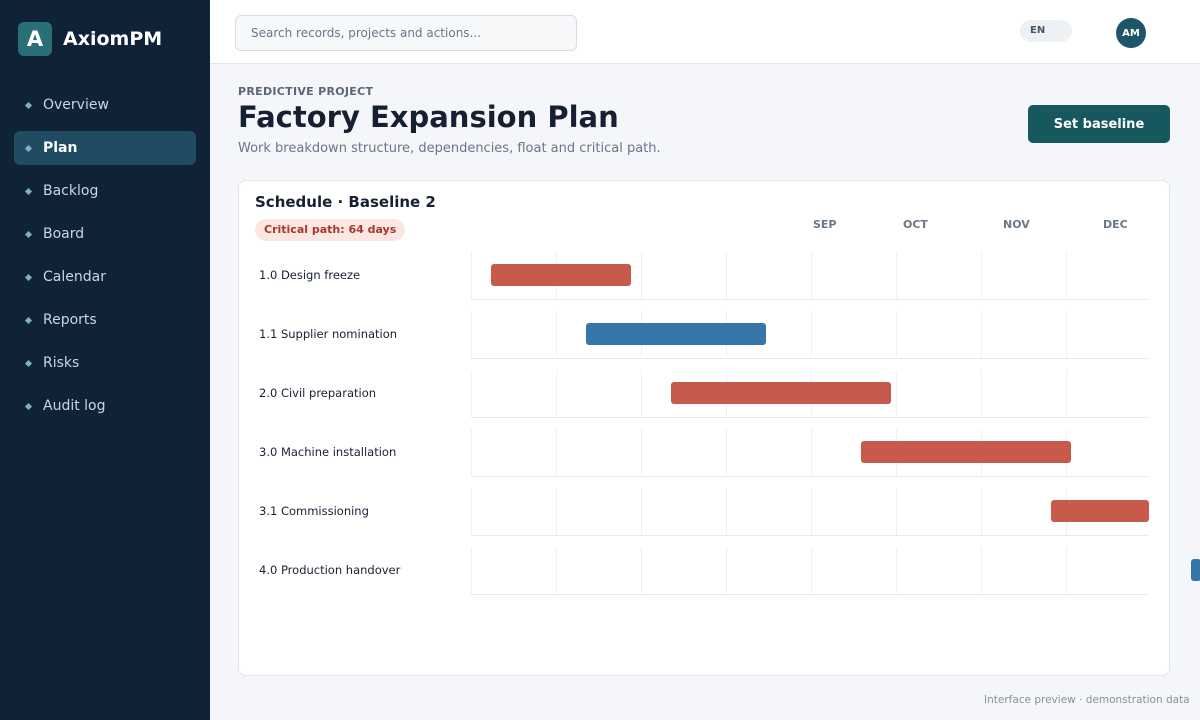 This screenshot has width=1200, height=720. What do you see at coordinates (428, 117) in the screenshot?
I see `page-title: Factory Expansion Plan` at bounding box center [428, 117].